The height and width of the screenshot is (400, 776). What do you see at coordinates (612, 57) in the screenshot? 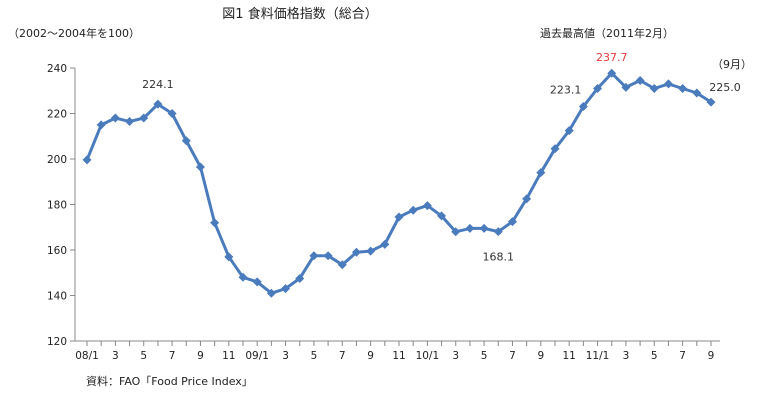
I see `data-label: 237.7` at bounding box center [612, 57].